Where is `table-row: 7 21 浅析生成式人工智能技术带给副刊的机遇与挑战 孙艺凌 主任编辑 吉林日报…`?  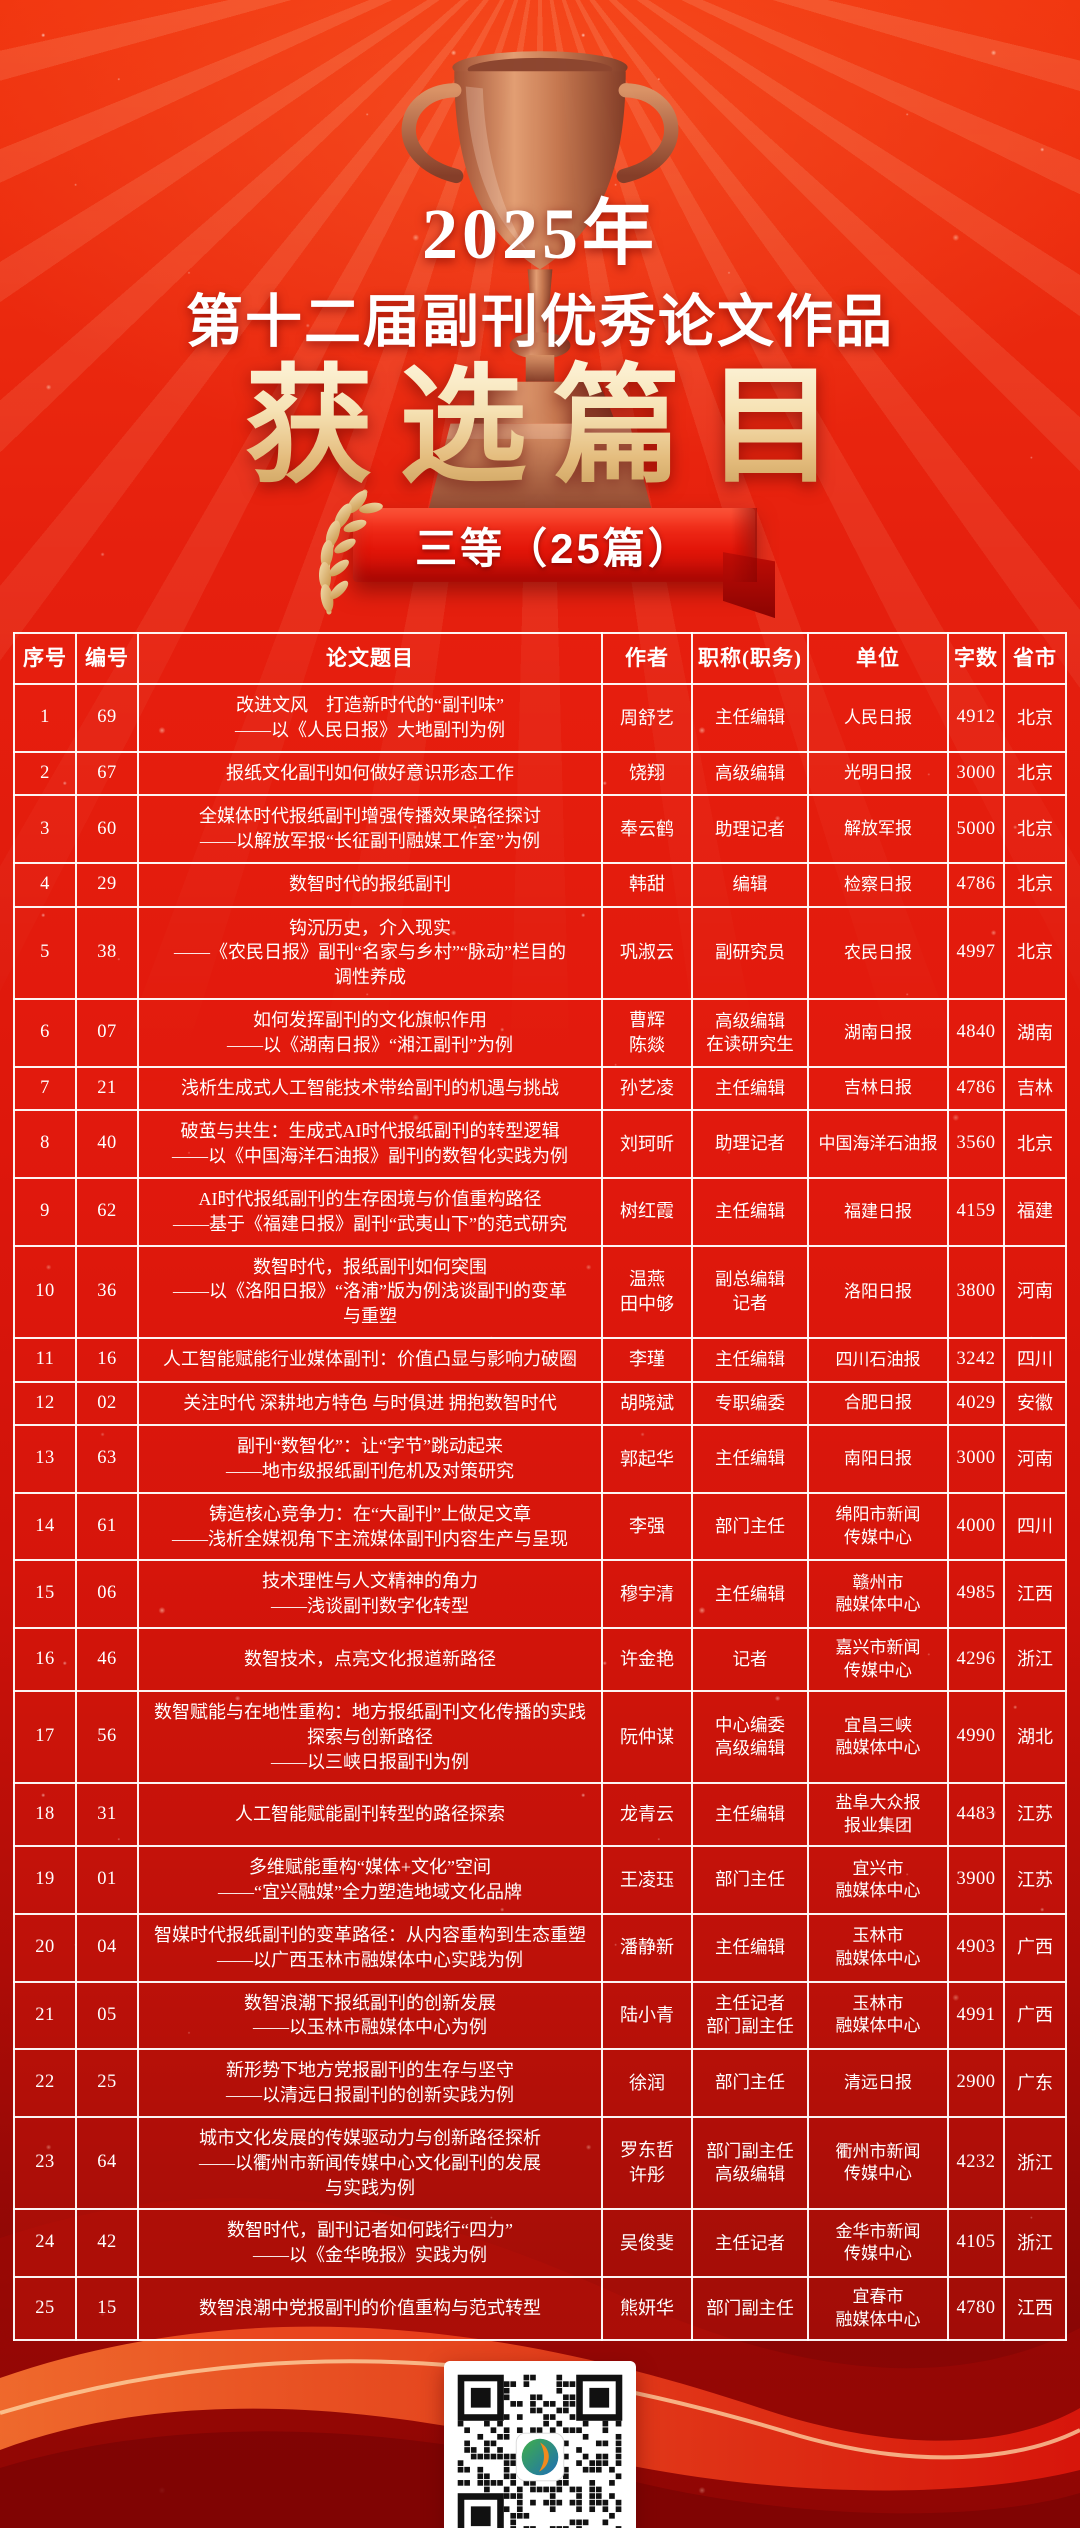 table-row: 7 21 浅析生成式人工智能技术带给副刊的机遇与挑战 孙艺凌 主任编辑 吉林日报… is located at coordinates (540, 1088).